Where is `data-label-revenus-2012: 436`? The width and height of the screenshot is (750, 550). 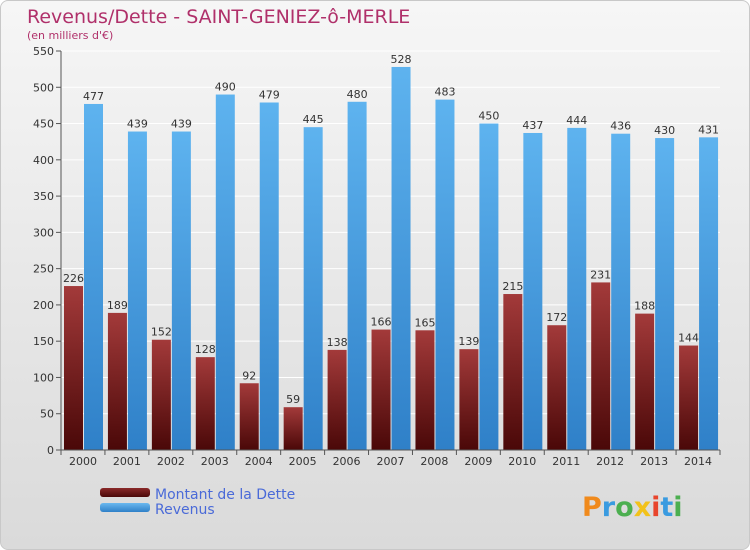 data-label-revenus-2012: 436 is located at coordinates (620, 126).